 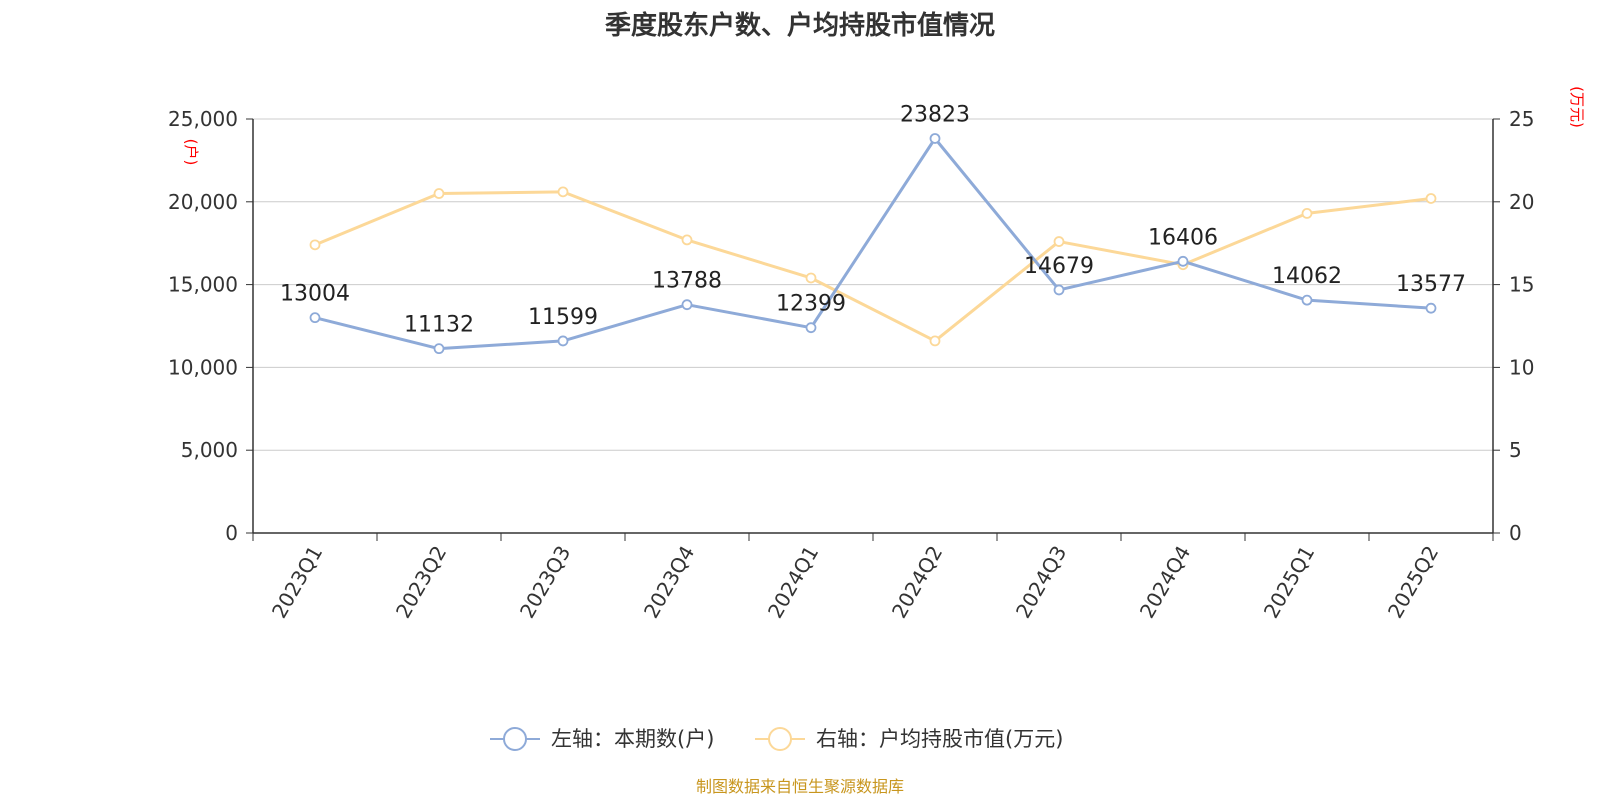 What do you see at coordinates (800, 786) in the screenshot?
I see `source-note: 制图数据来自恒生聚源数据库` at bounding box center [800, 786].